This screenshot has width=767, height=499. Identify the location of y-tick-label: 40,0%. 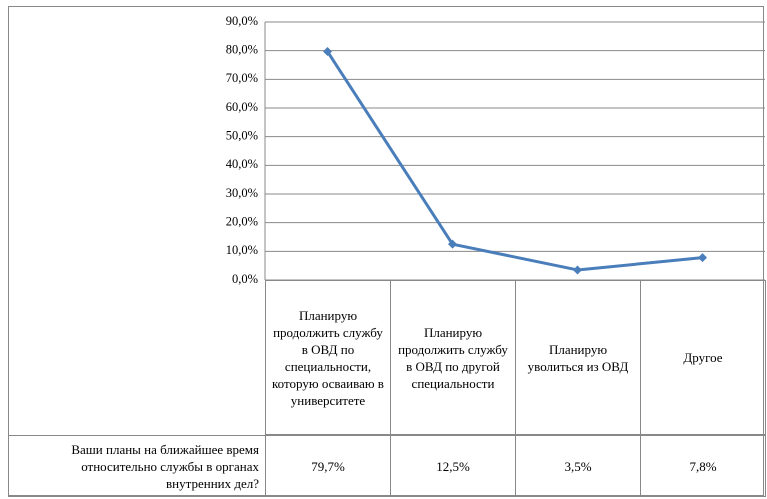
(242, 164).